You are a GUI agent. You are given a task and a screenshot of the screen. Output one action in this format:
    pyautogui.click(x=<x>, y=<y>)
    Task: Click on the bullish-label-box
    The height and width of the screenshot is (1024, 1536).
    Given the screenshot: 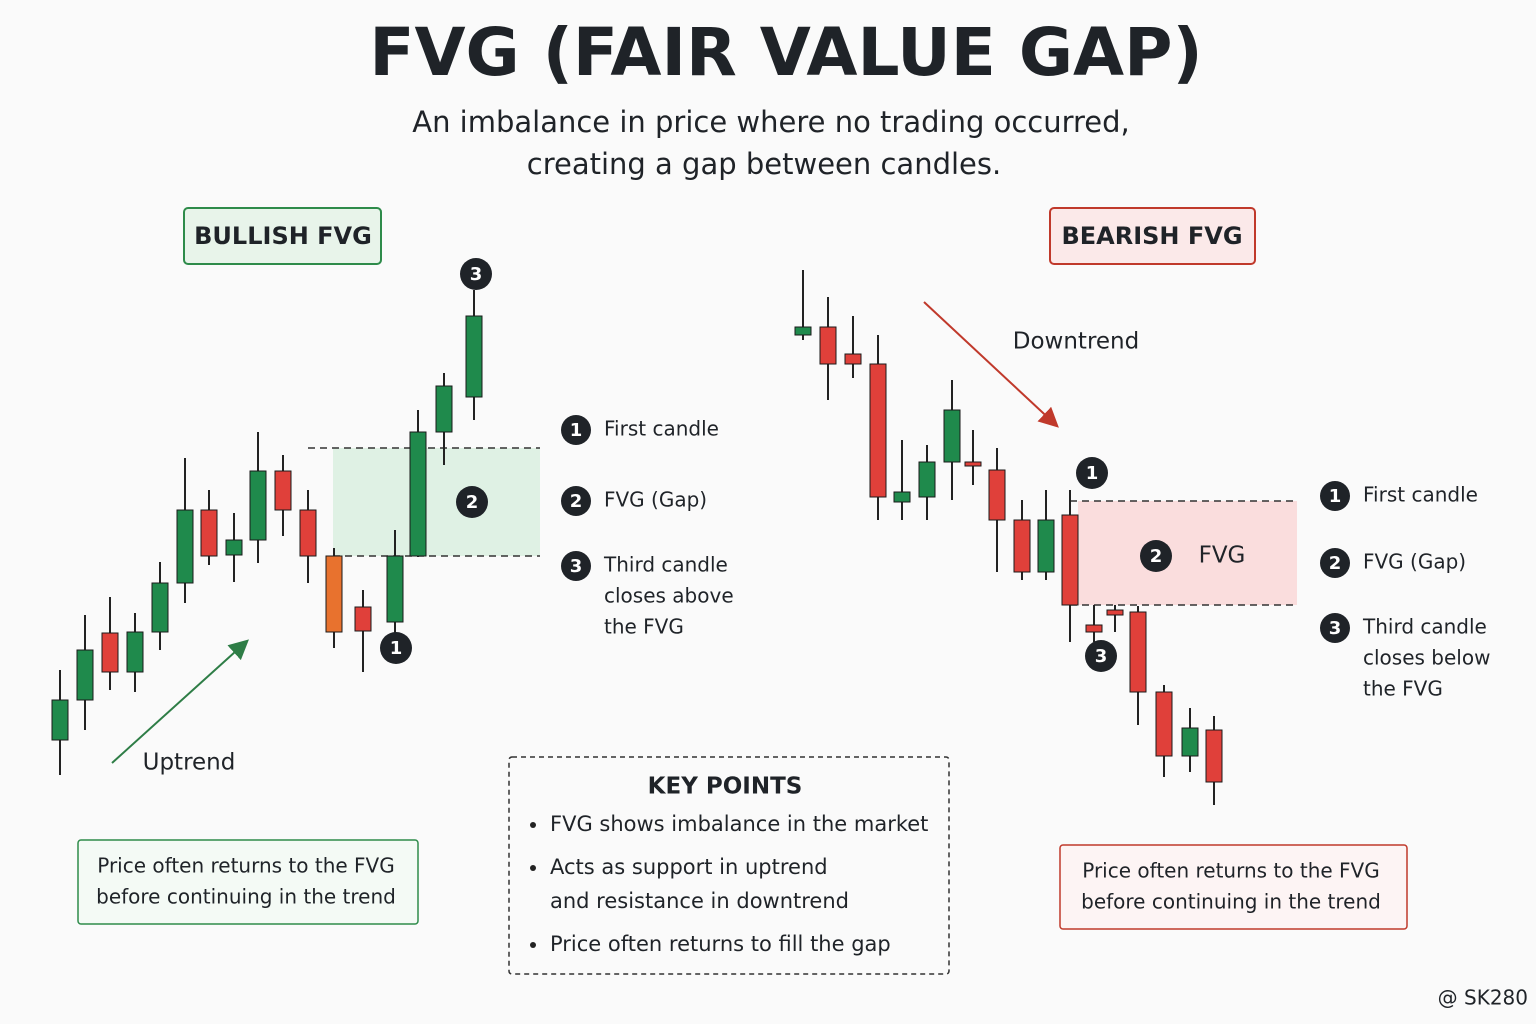 What is the action you would take?
    pyautogui.click(x=282, y=236)
    